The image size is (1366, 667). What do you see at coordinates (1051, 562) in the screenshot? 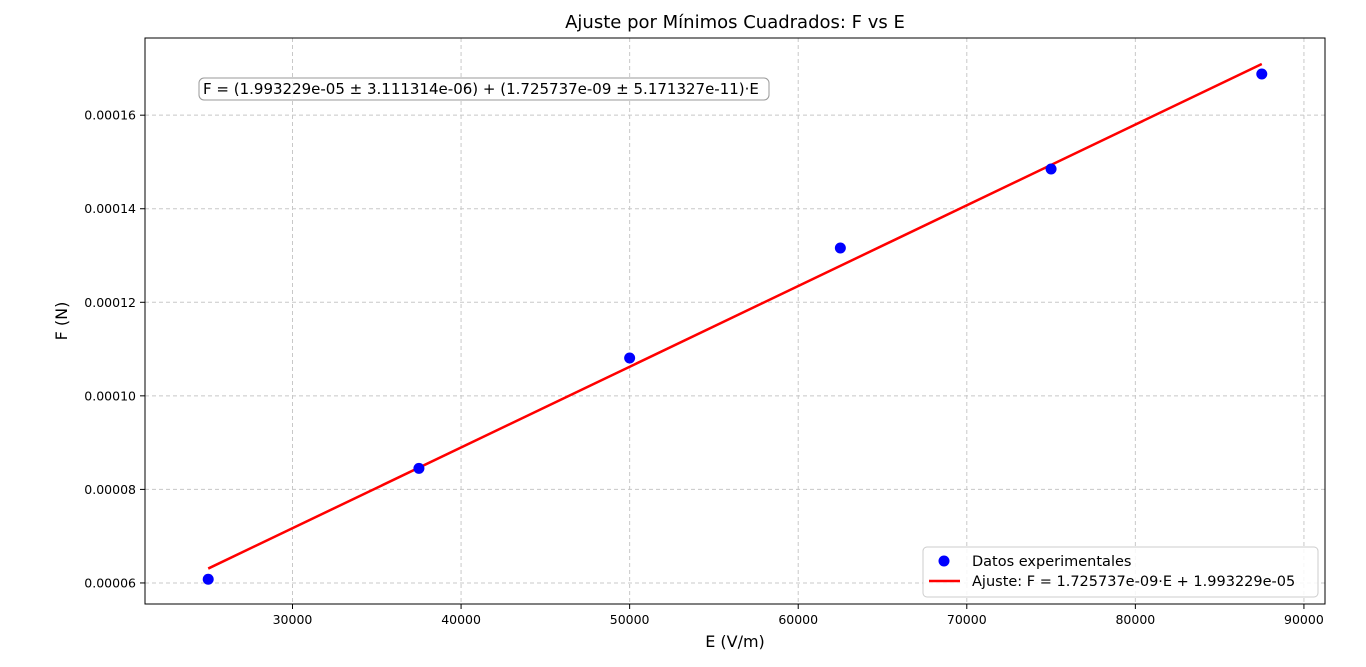
I see `legend-label-scatter: Datos experimentales` at bounding box center [1051, 562].